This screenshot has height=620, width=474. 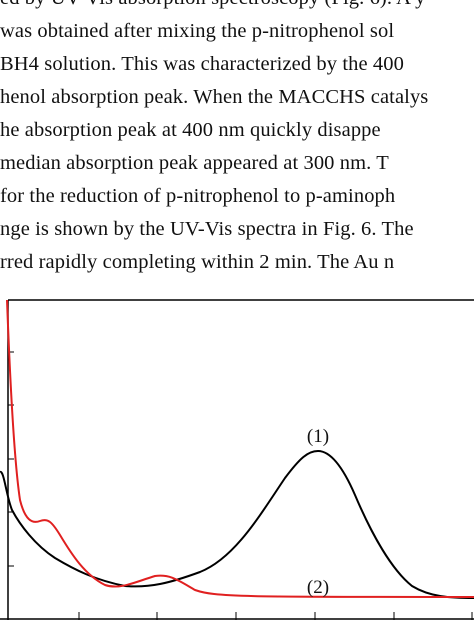 I want to click on x-ticks, so click(x=275, y=616).